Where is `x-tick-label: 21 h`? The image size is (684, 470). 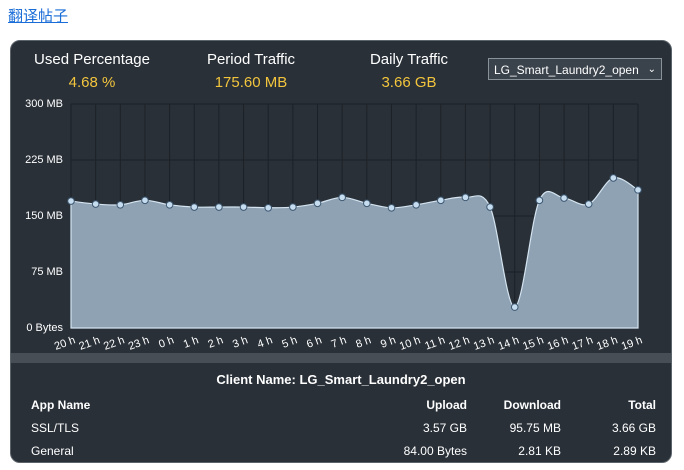 x-tick-label: 21 h is located at coordinates (89, 343).